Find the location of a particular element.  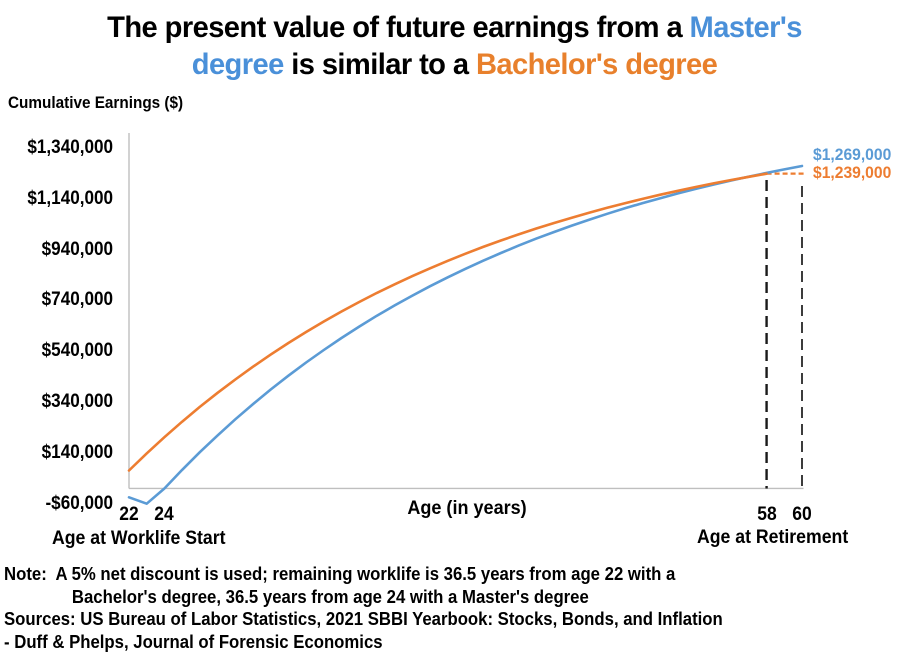

y-tick-label: $940,000 is located at coordinates (77, 249).